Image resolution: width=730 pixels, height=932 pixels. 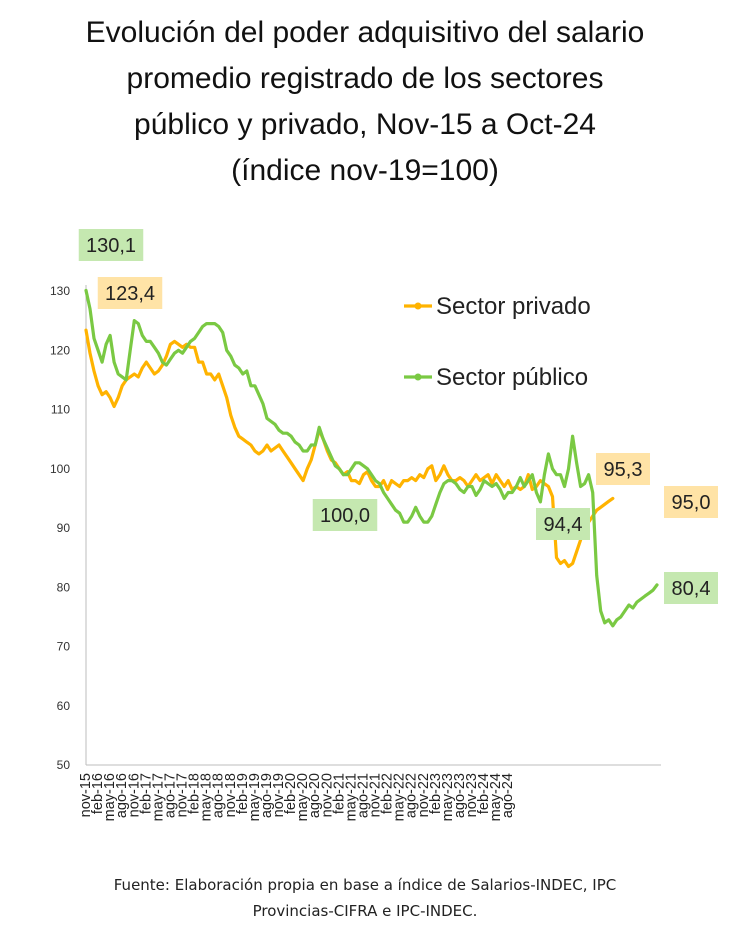 I want to click on x-tick-label: feb-22, so click(x=388, y=793).